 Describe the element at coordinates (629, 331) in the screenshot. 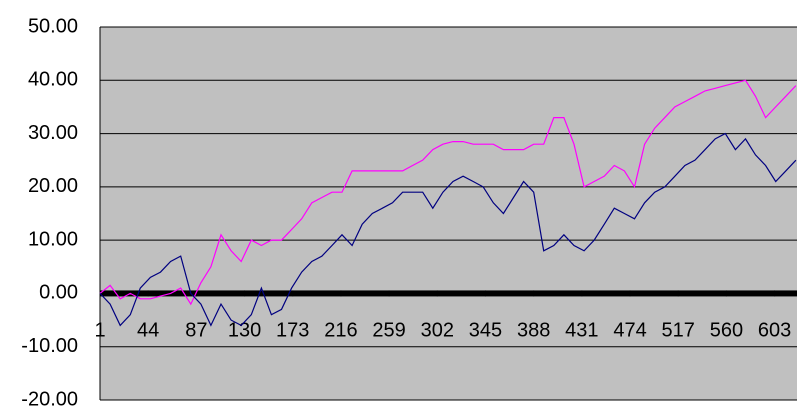

I see `x-tick-label: 474` at that location.